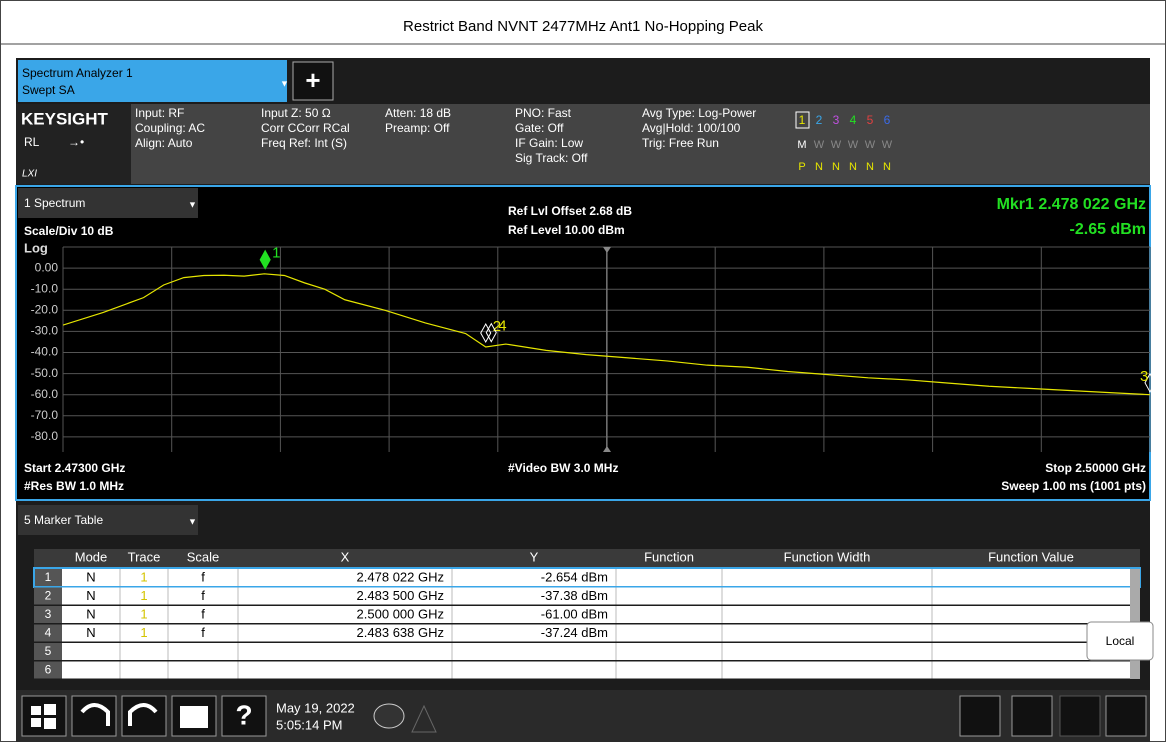 This screenshot has height=742, width=1166. What do you see at coordinates (159, 113) in the screenshot?
I see `info-text: Input: RF` at bounding box center [159, 113].